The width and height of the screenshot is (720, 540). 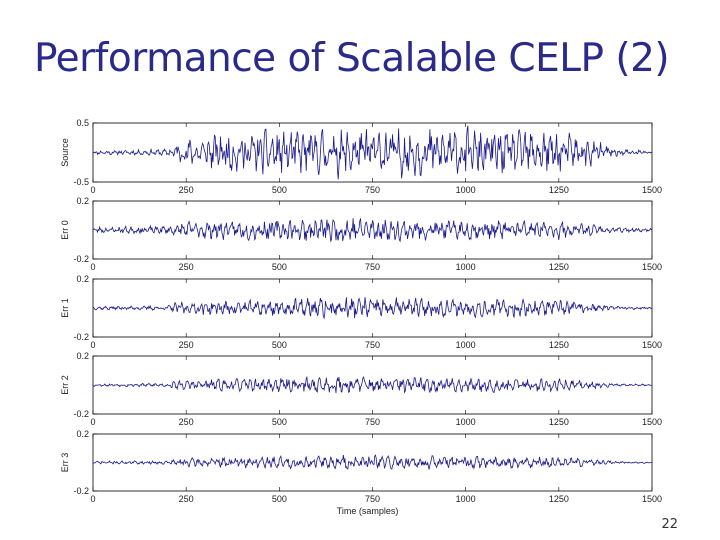 What do you see at coordinates (368, 511) in the screenshot?
I see `x-axis-label: Time (samples)` at bounding box center [368, 511].